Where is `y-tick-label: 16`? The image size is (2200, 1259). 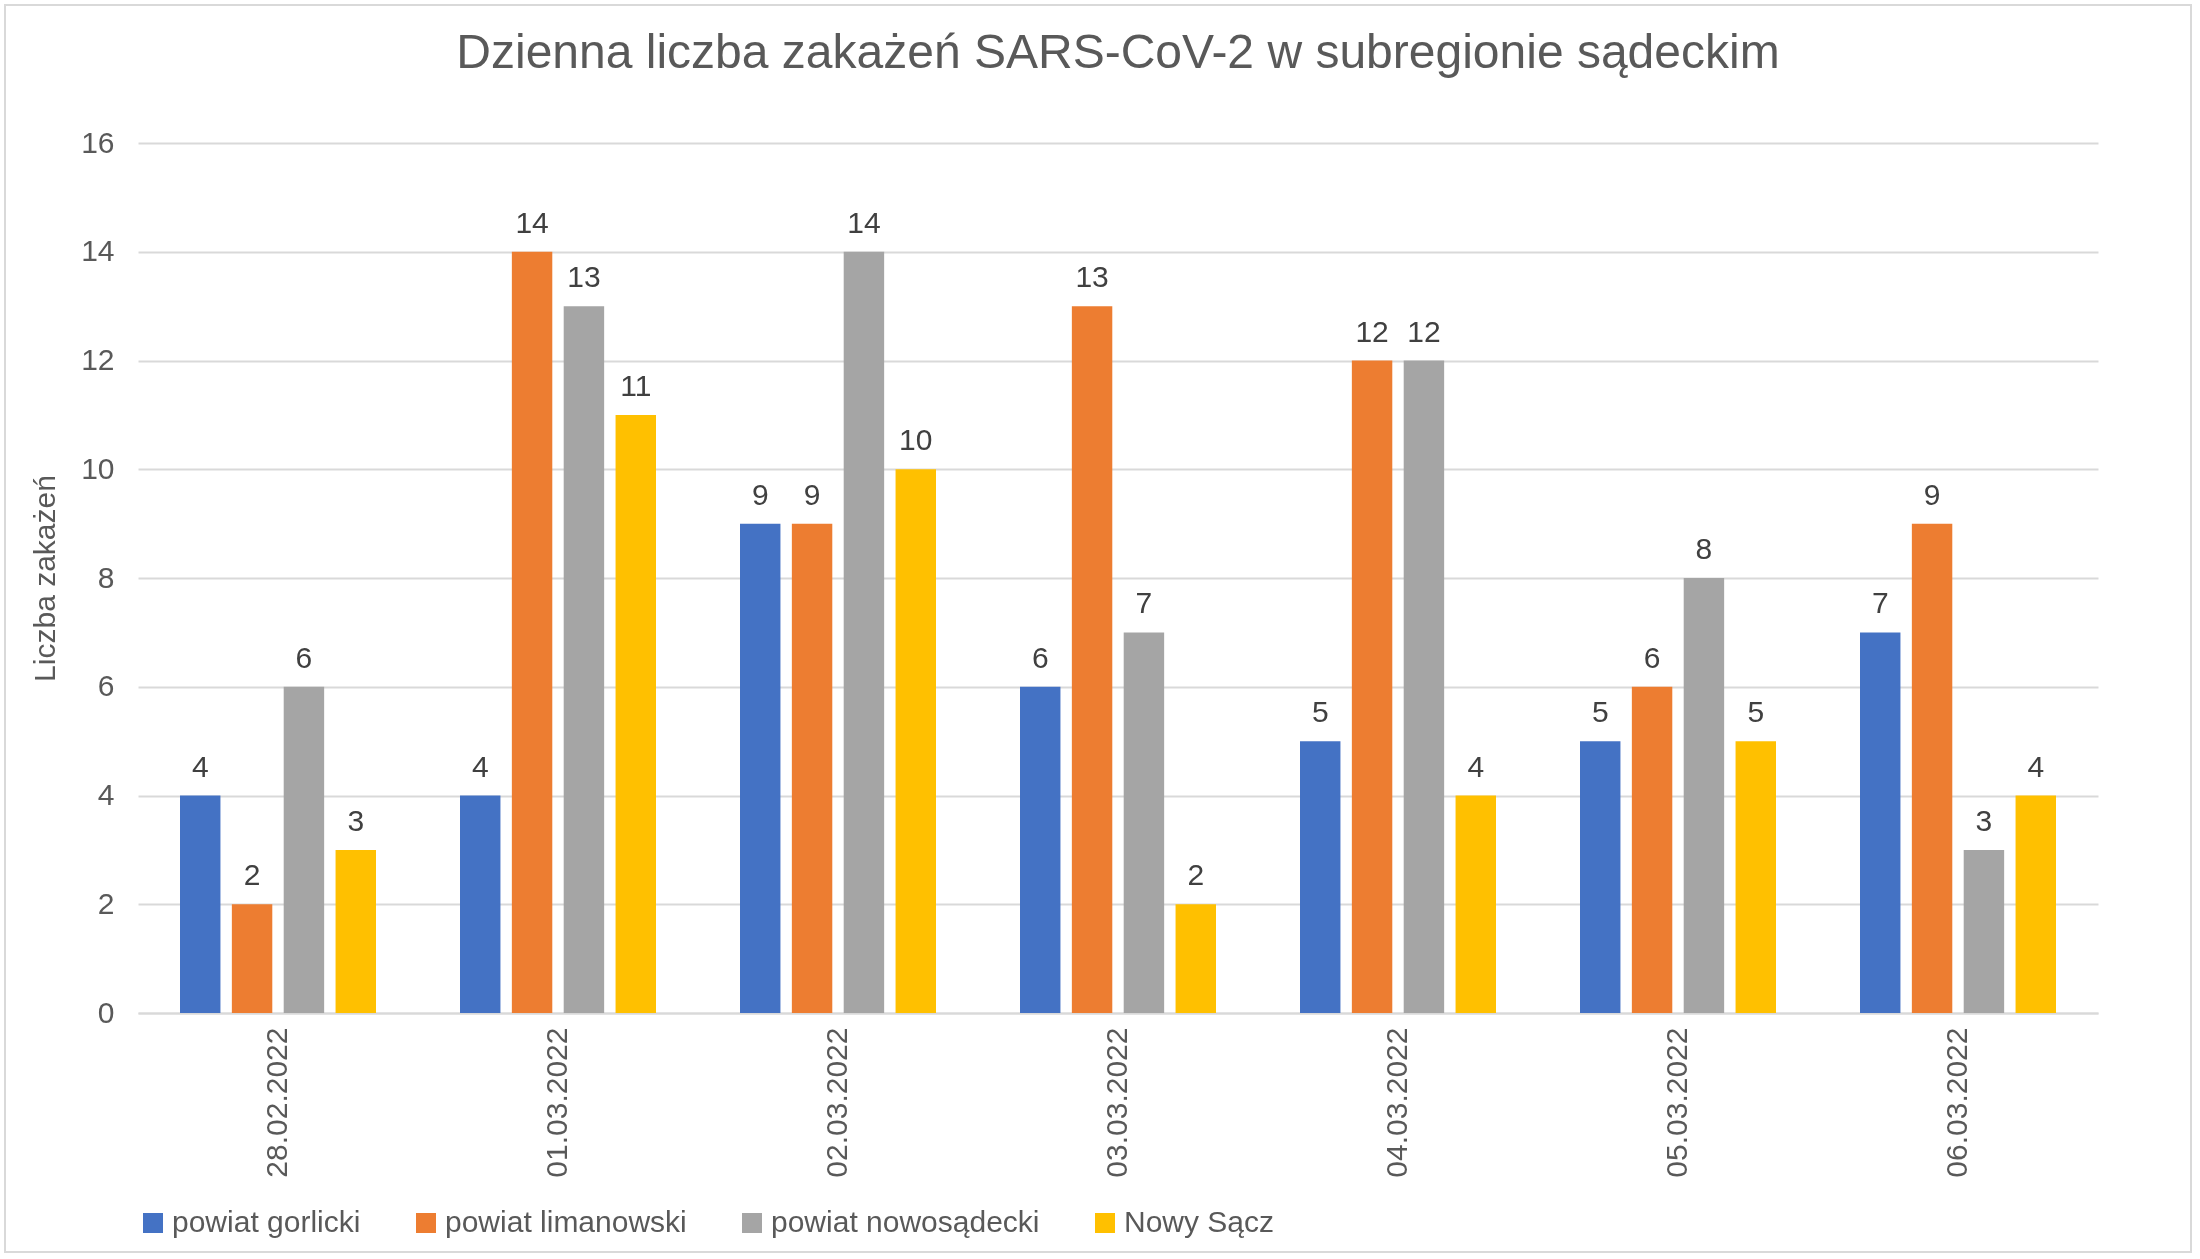 y-tick-label: 16 is located at coordinates (98, 142).